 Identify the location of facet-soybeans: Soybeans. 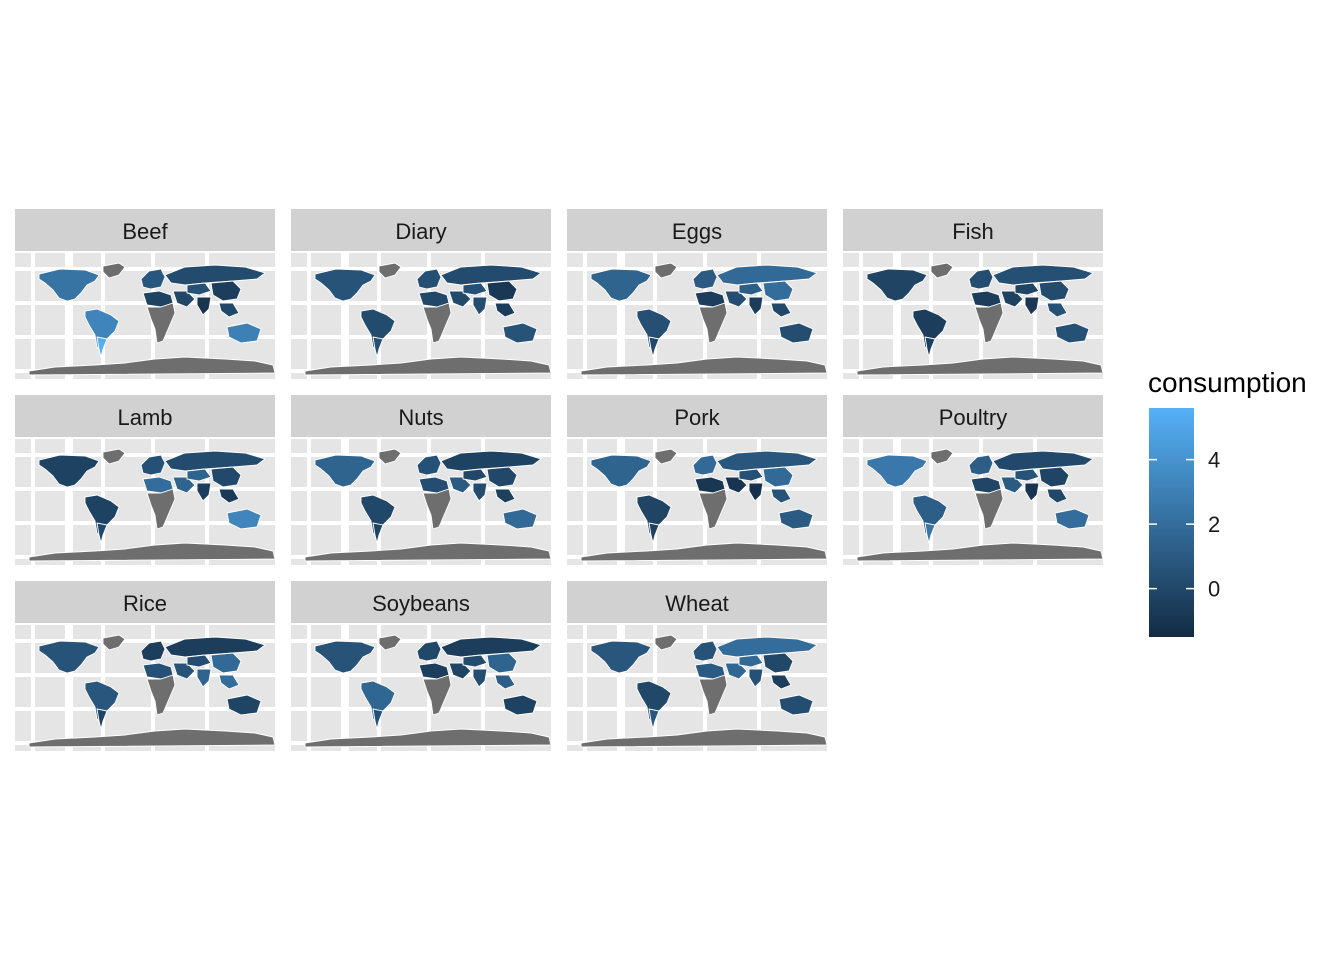
(421, 666).